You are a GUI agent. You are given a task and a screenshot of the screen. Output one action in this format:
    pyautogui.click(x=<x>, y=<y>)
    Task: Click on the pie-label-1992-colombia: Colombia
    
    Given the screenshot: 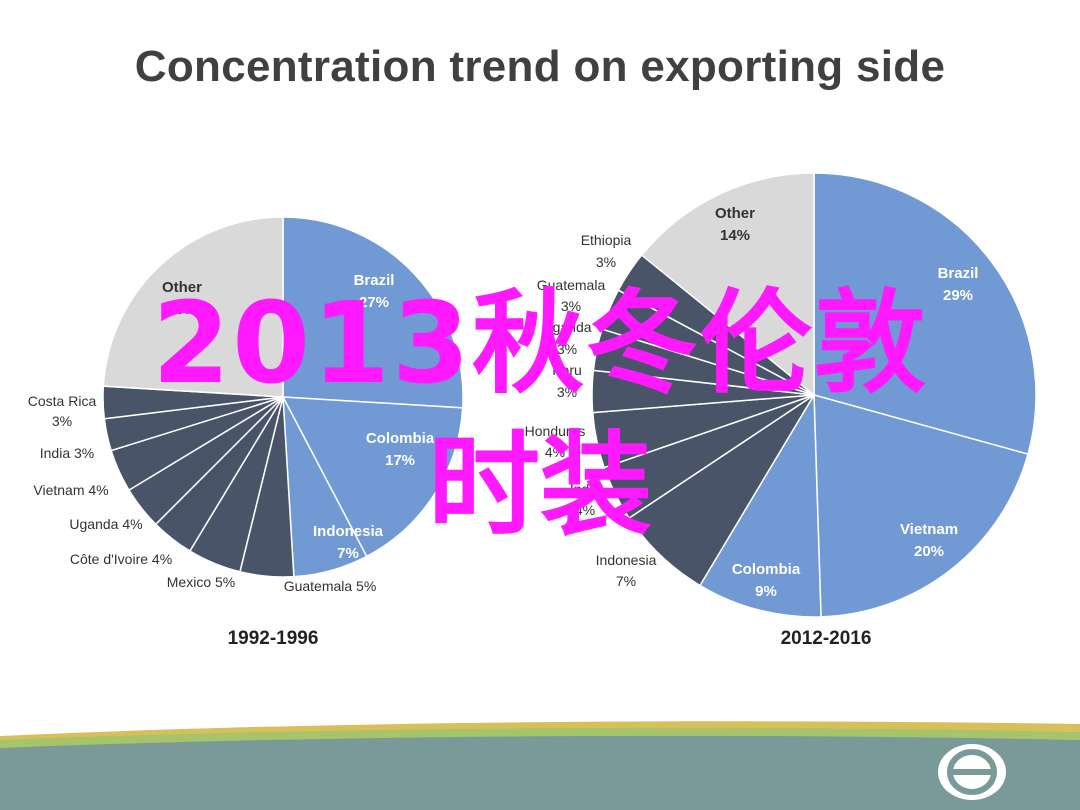 What is the action you would take?
    pyautogui.click(x=400, y=438)
    